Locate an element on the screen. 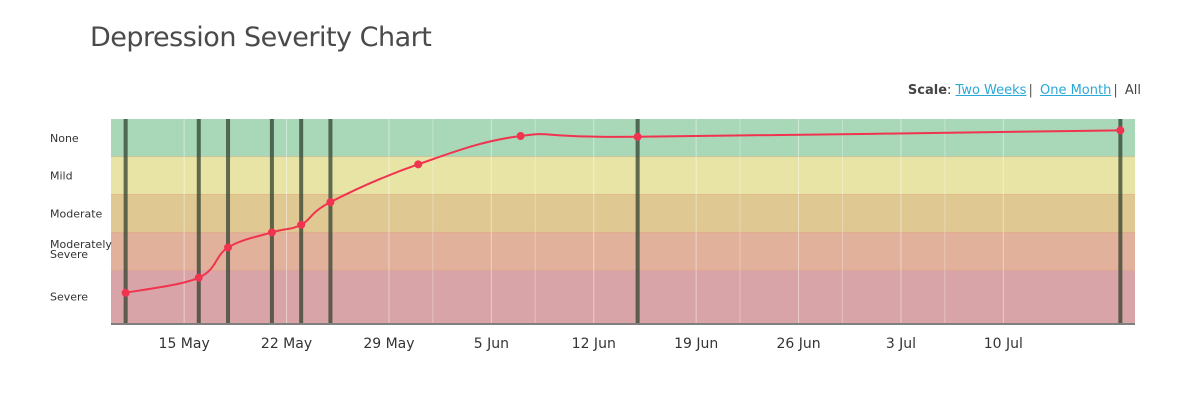  scale-label: Scale is located at coordinates (927, 90).